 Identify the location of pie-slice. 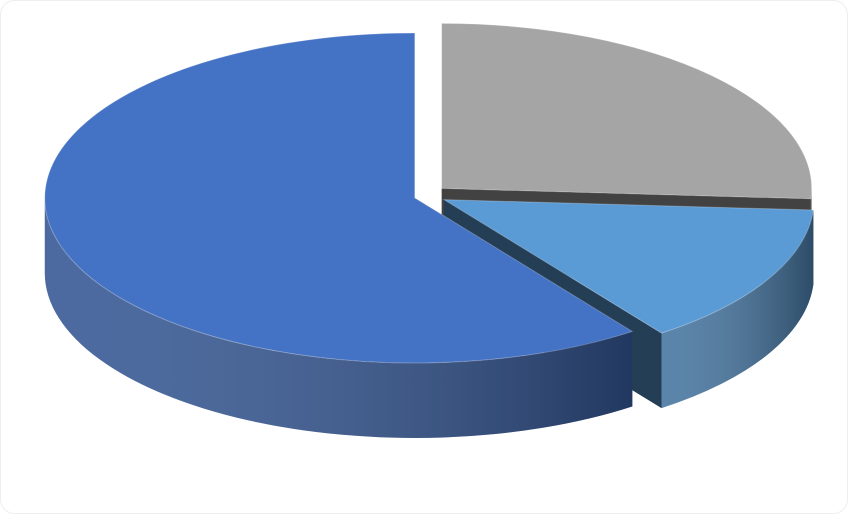
(628, 266).